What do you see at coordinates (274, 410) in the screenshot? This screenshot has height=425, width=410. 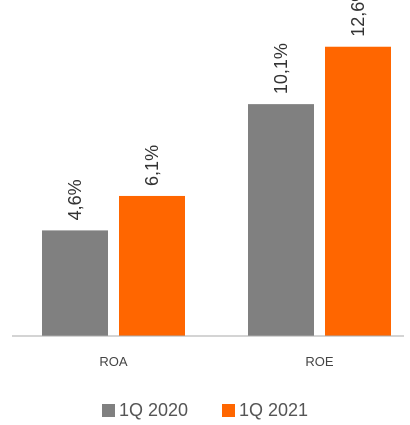 I see `legend-label-1q2021: 1Q 2021` at bounding box center [274, 410].